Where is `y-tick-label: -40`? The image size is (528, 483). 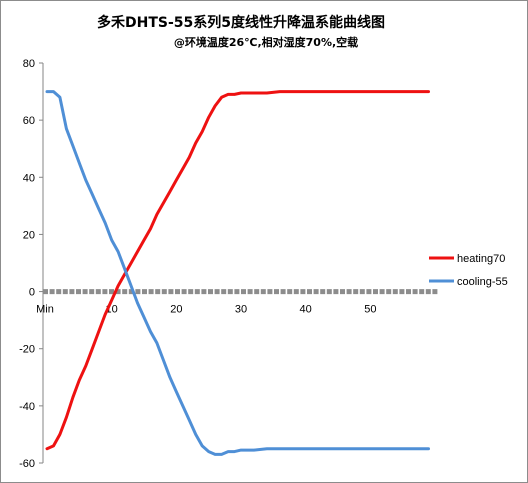 y-tick-label: -40 is located at coordinates (27, 407).